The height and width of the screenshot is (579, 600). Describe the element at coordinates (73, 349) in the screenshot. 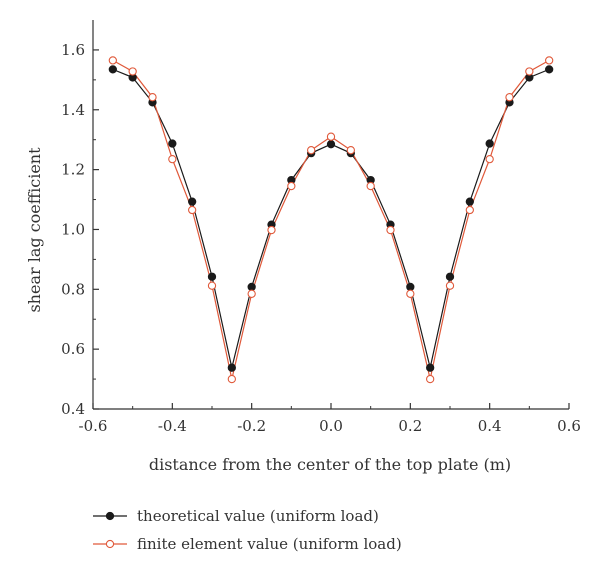

I see `y-tick-label: 0.6` at that location.